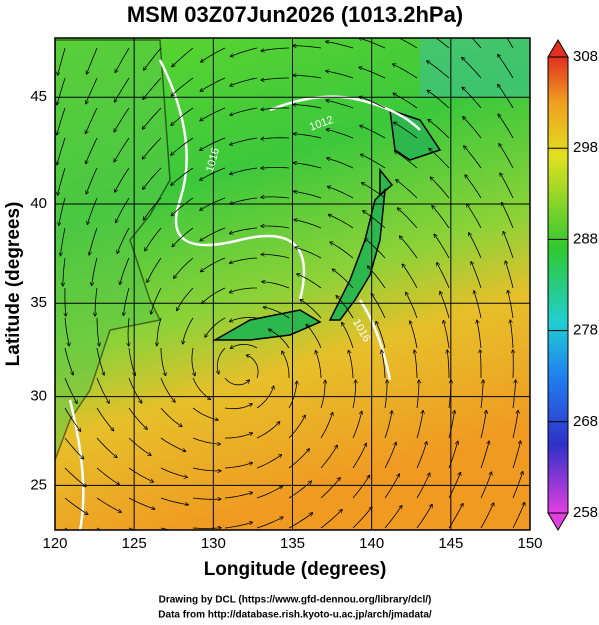 Image resolution: width=599 pixels, height=625 pixels. I want to click on colorbar-tick-label: 258, so click(585, 512).